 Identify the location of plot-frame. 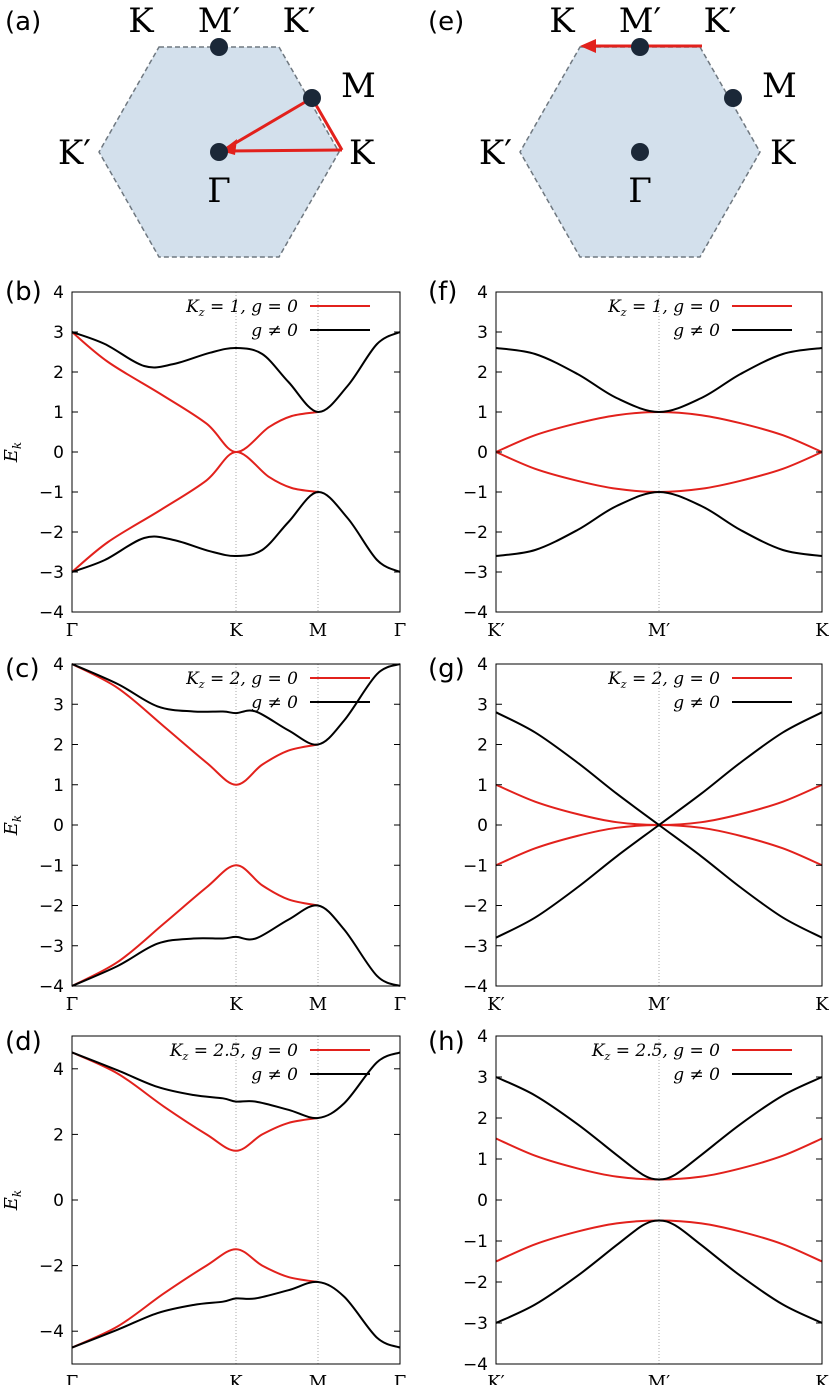
(659, 1200).